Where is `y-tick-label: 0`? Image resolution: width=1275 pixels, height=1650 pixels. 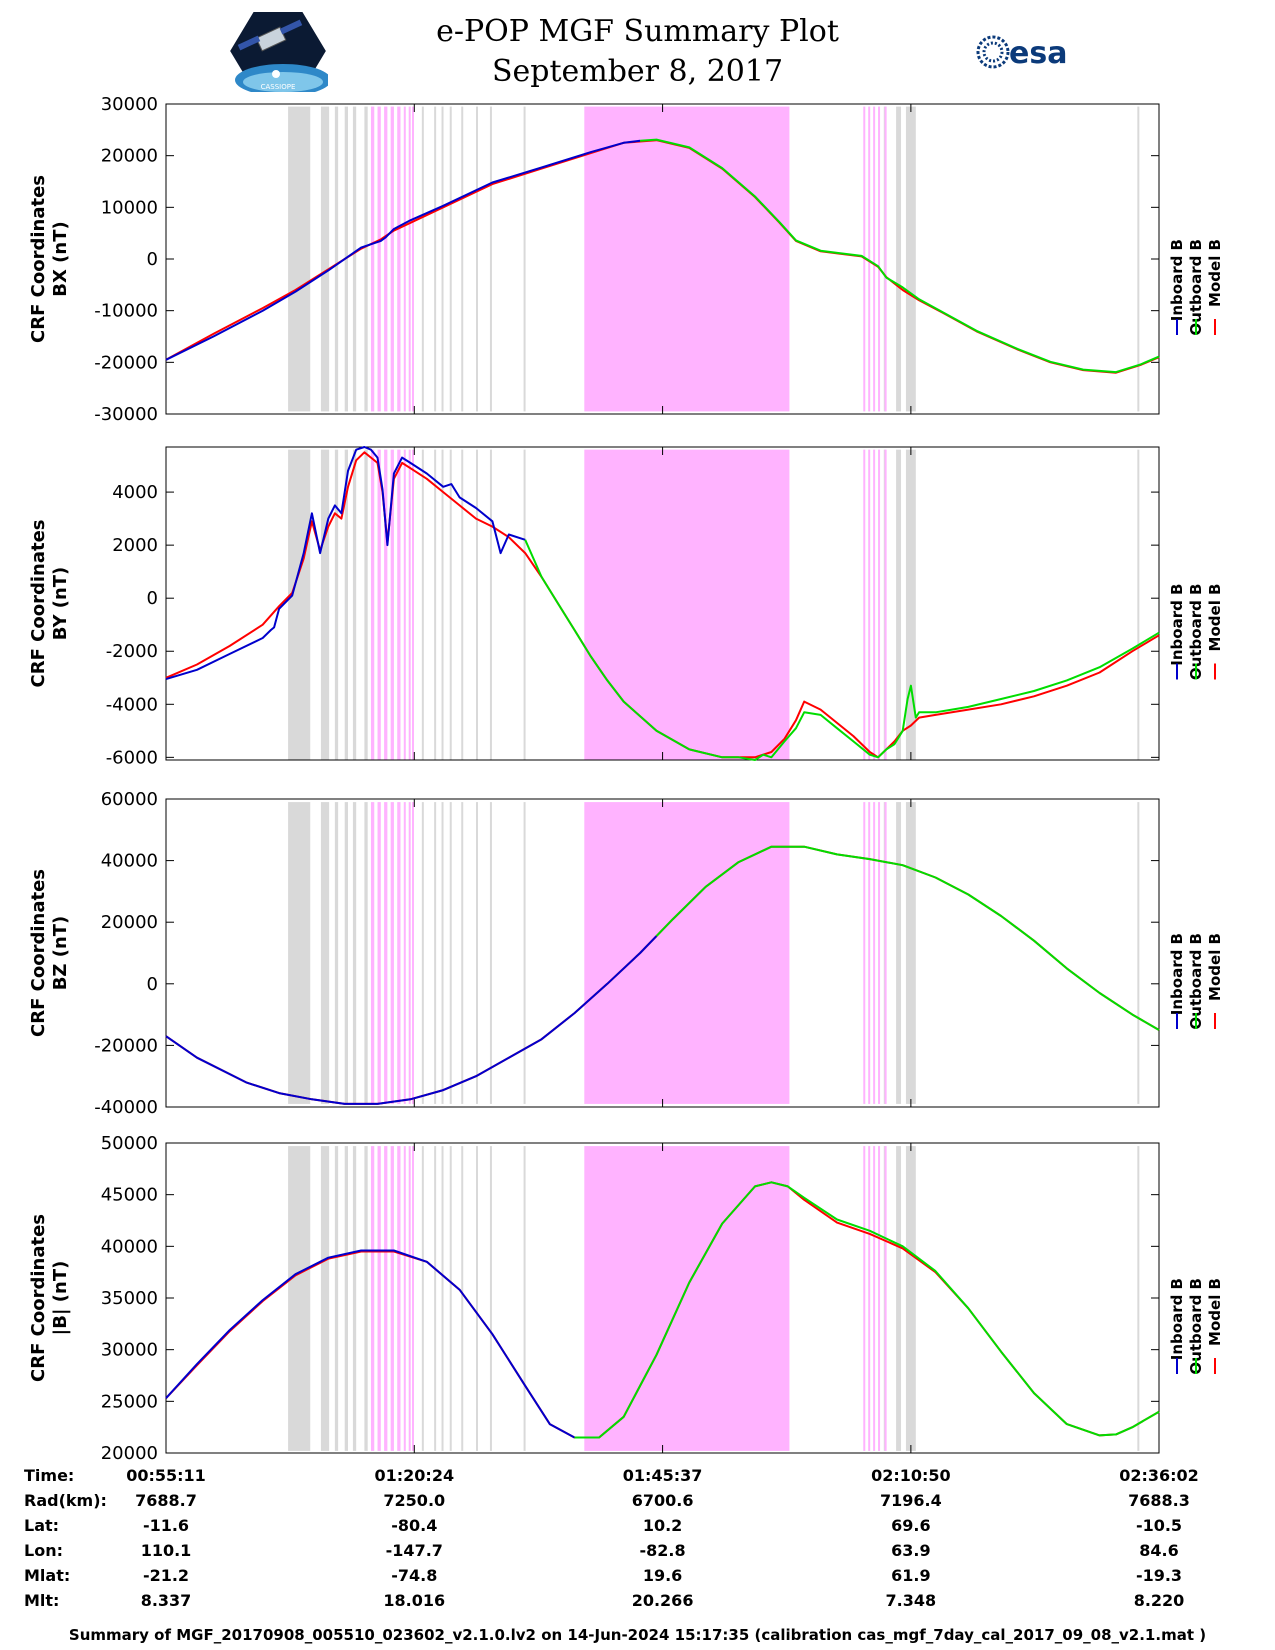 y-tick-label: 0 is located at coordinates (152, 598).